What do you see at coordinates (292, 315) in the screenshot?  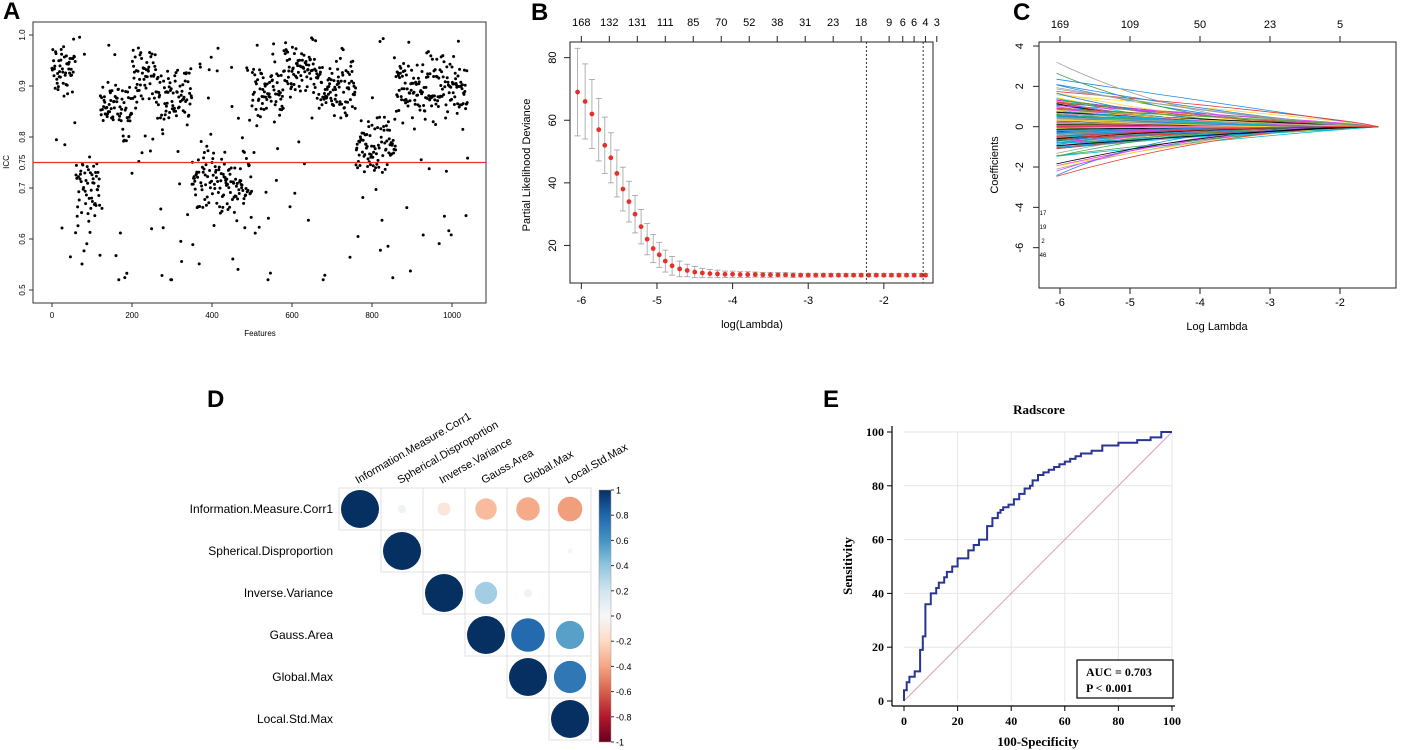 I see `x-tick-label: 600` at bounding box center [292, 315].